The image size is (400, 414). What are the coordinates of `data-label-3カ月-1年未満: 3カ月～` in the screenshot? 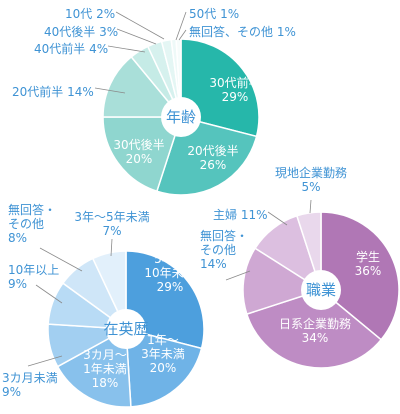 It's located at (105, 355).